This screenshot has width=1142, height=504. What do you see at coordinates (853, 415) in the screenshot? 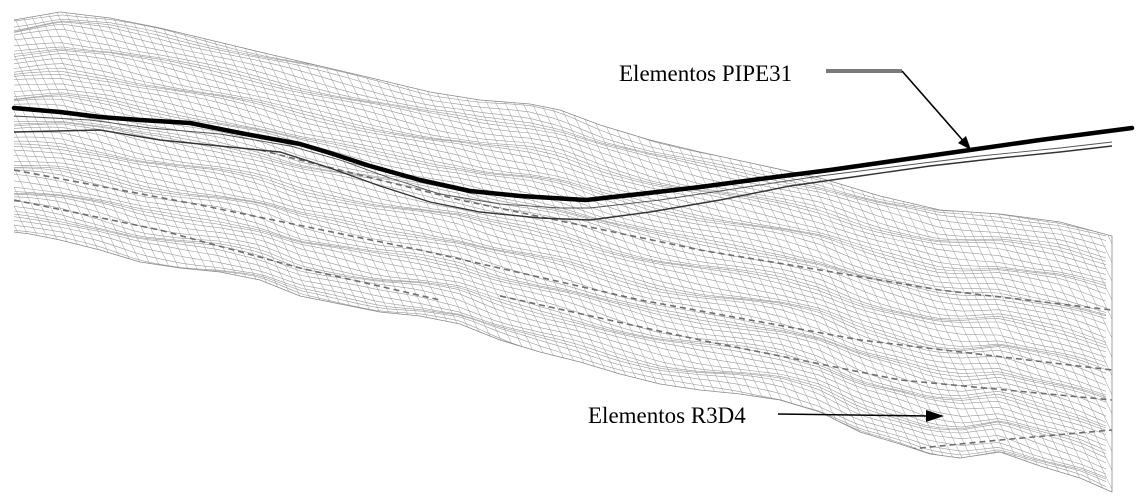
I see `r3d4-label-leader-line` at bounding box center [853, 415].